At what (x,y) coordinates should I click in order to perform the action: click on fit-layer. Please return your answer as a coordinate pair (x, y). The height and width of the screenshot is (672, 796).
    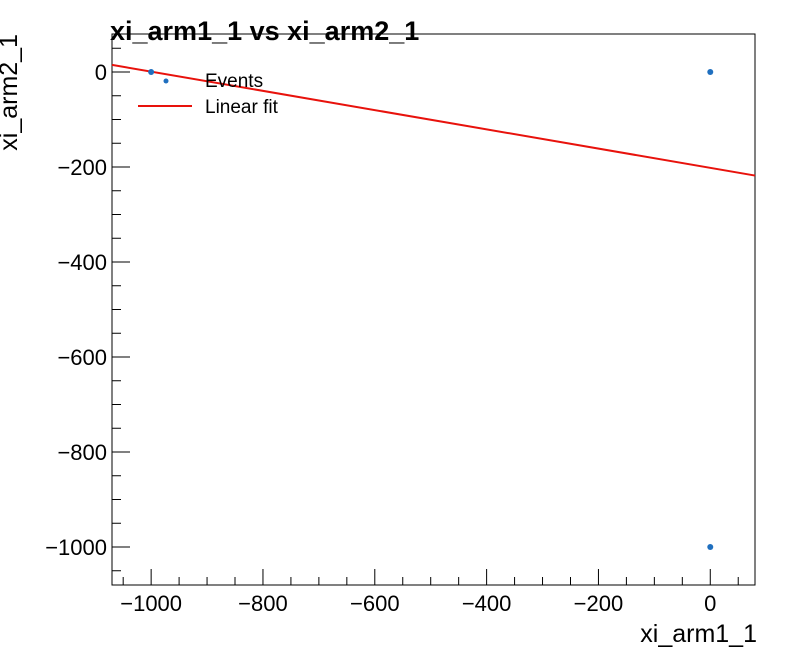
    Looking at the image, I should click on (433, 120).